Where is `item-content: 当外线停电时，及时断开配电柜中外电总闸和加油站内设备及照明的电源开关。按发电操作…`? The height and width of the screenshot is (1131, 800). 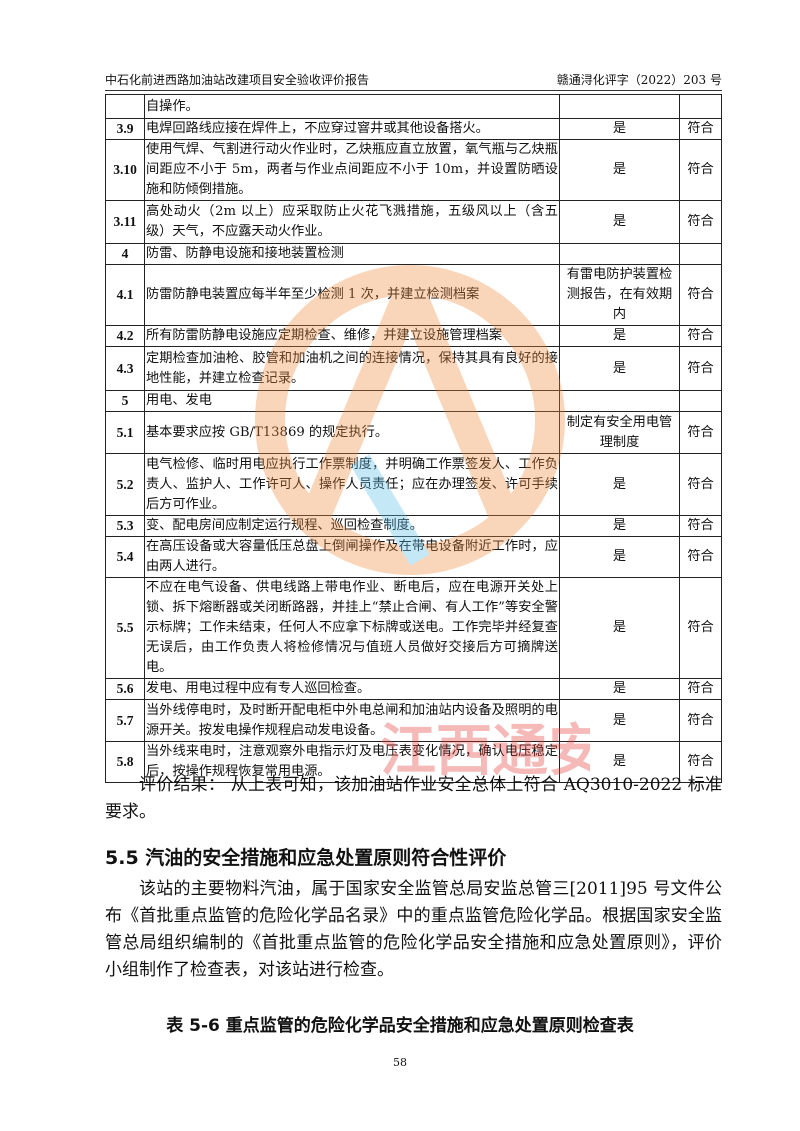
item-content: 当外线停电时，及时断开配电柜中外电总闸和加油站内设备及照明的电源开关。按发电操作… is located at coordinates (352, 720).